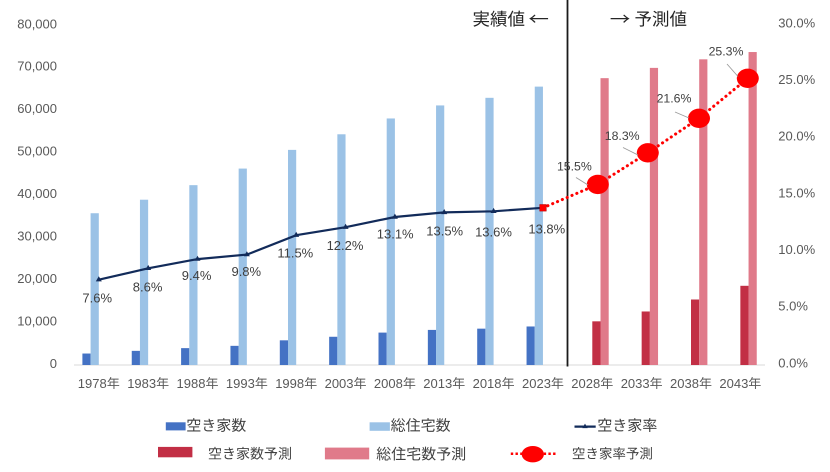 The width and height of the screenshot is (830, 472). Describe the element at coordinates (793, 306) in the screenshot. I see `svg-text: 5.0%` at that location.